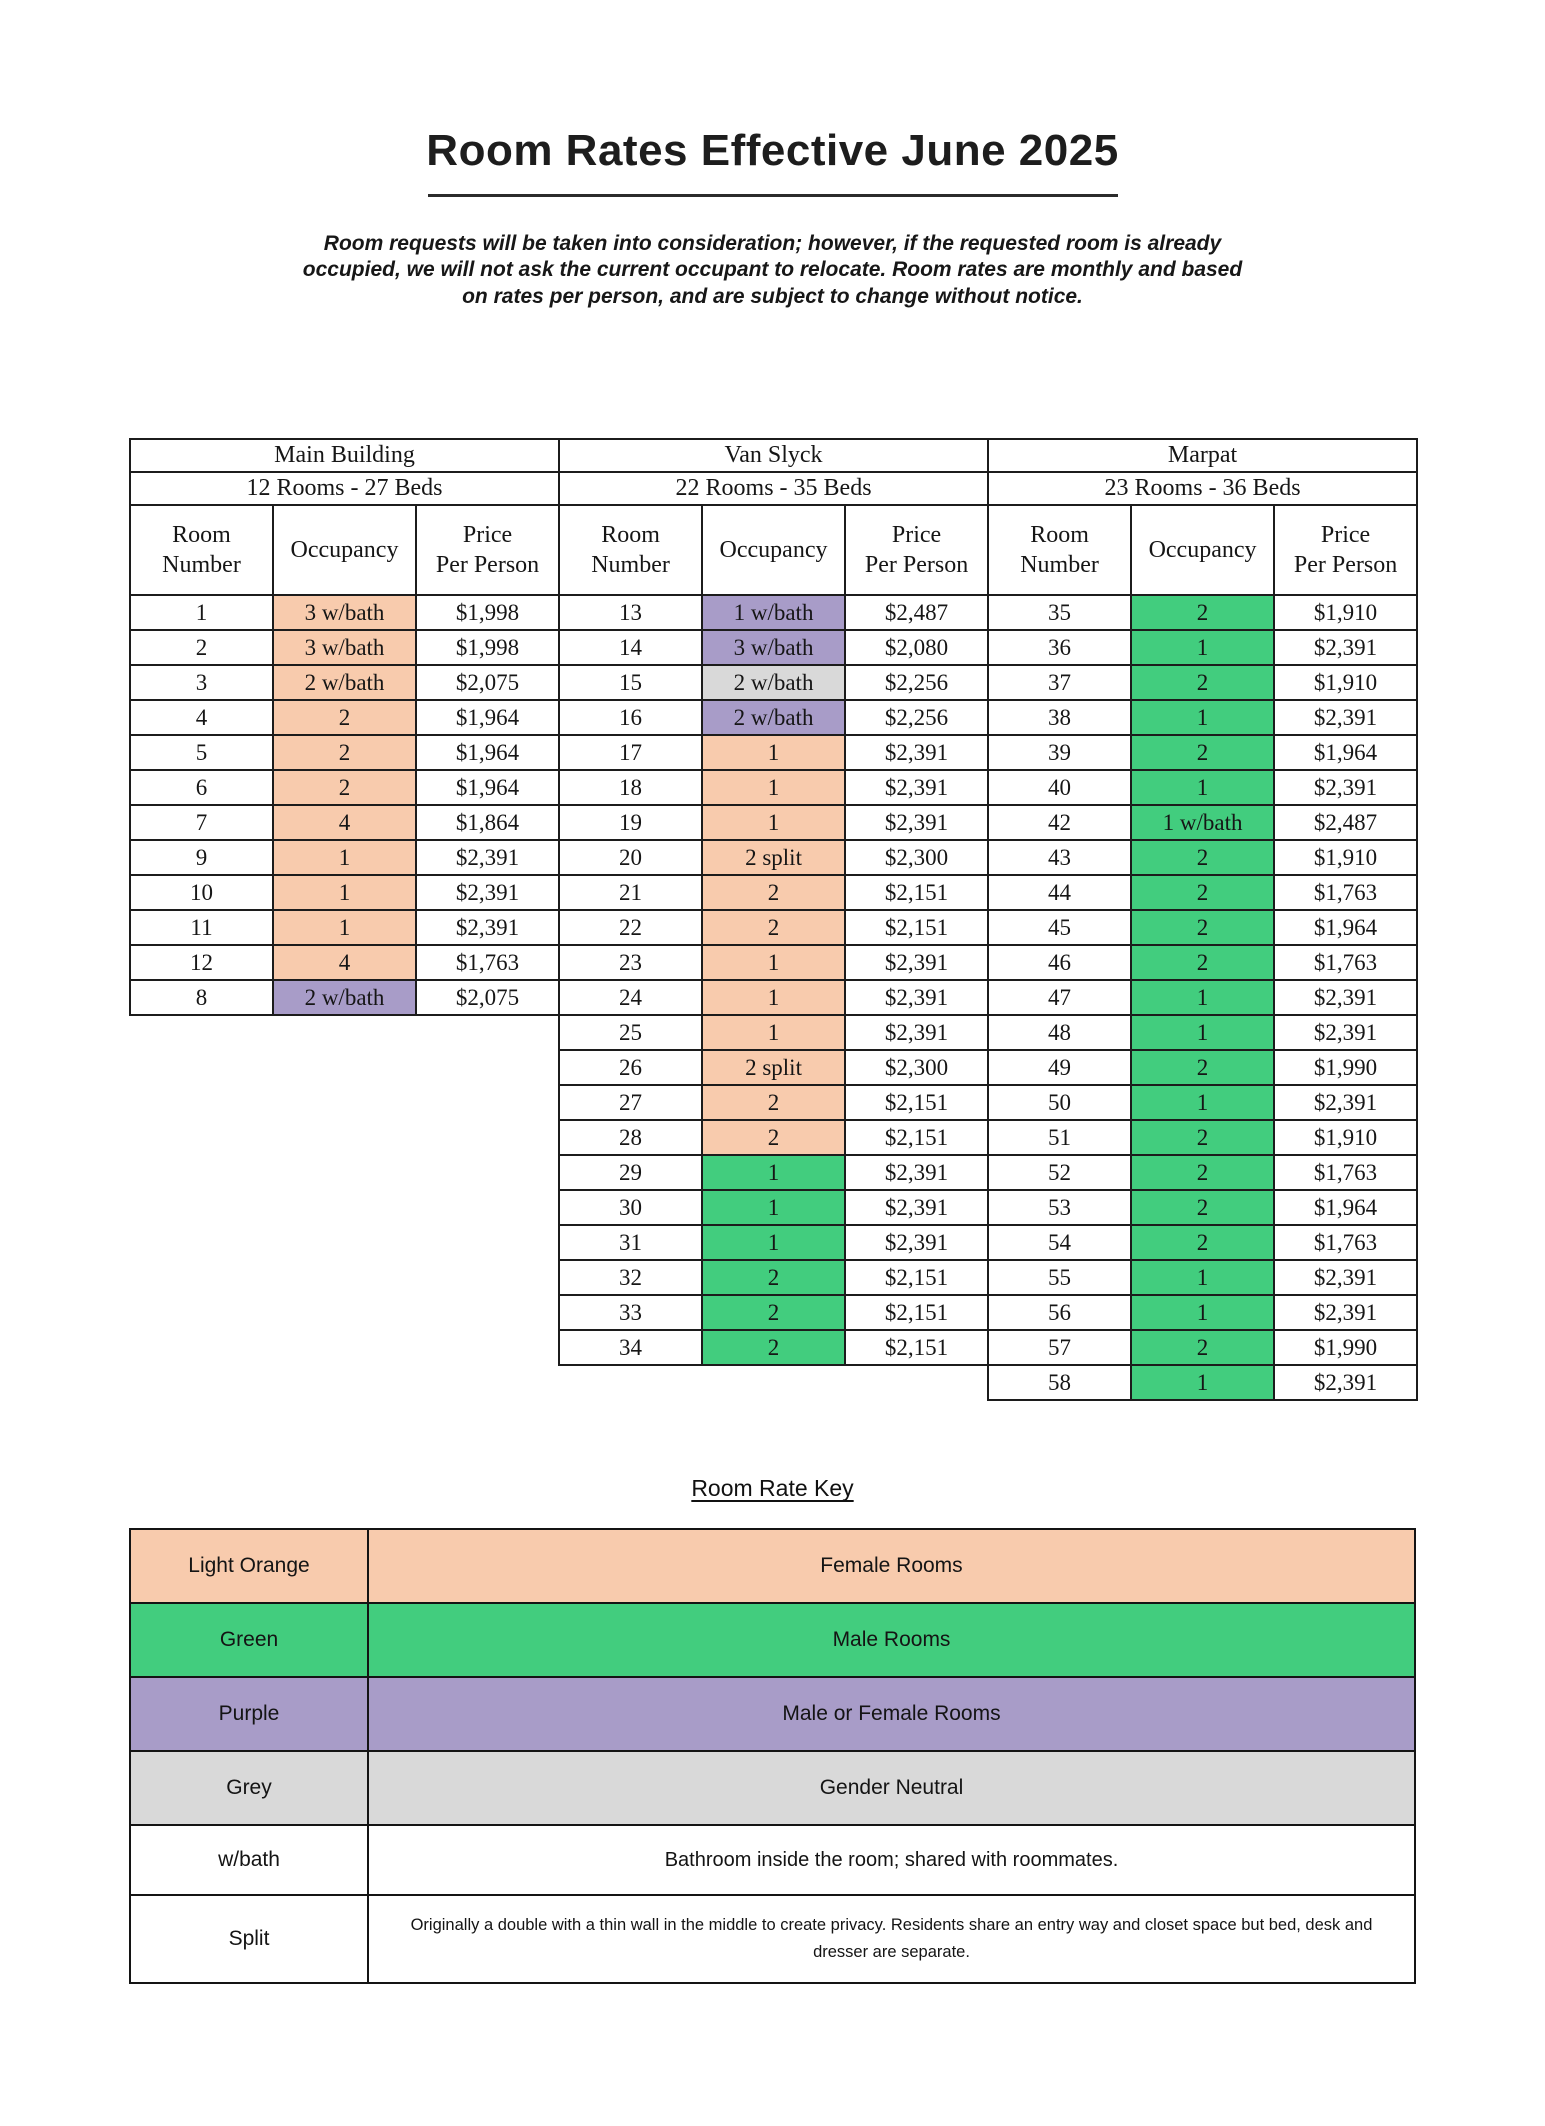 This screenshot has width=1545, height=2126. I want to click on price-per-person-cell: $2,256, so click(917, 718).